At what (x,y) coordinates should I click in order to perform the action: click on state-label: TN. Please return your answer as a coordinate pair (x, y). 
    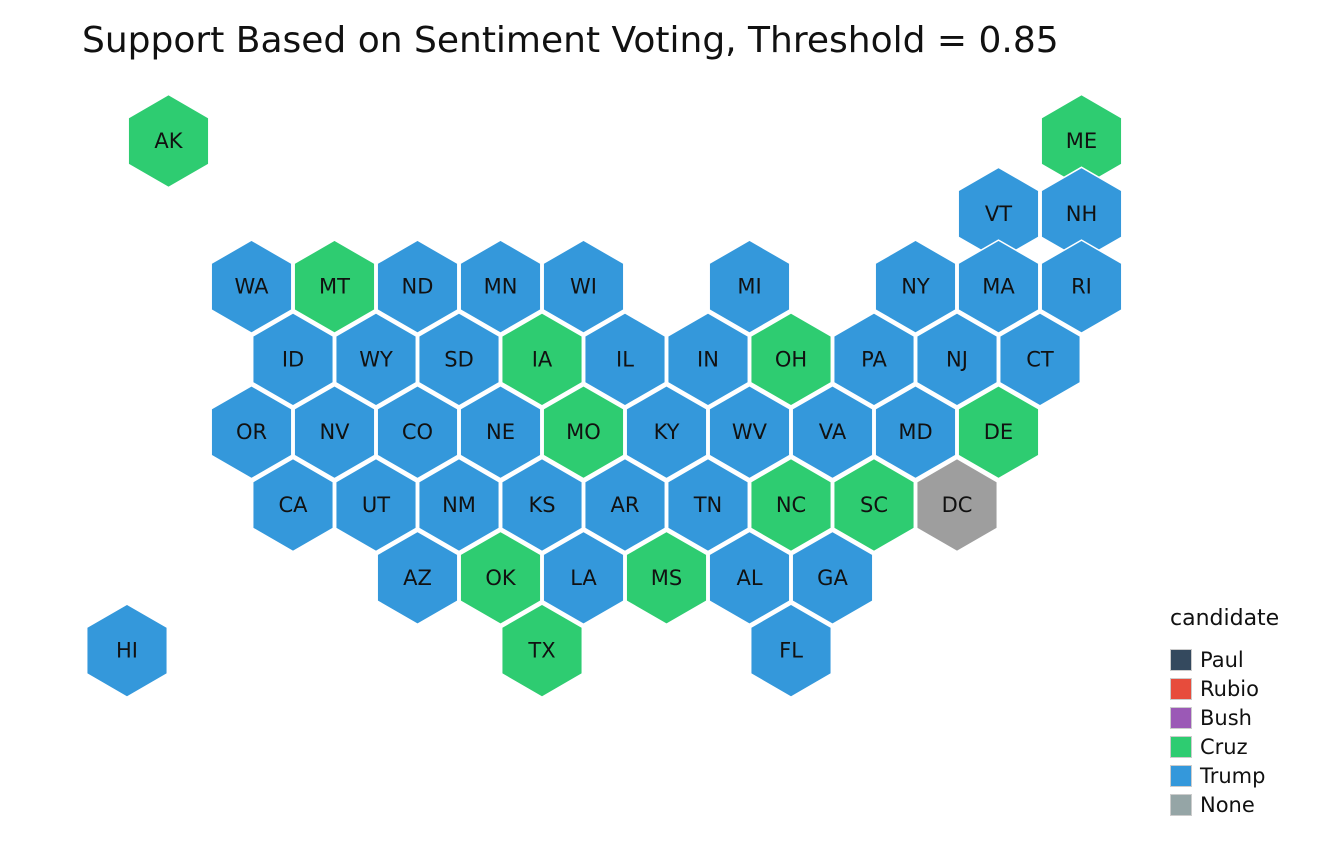
    Looking at the image, I should click on (708, 505).